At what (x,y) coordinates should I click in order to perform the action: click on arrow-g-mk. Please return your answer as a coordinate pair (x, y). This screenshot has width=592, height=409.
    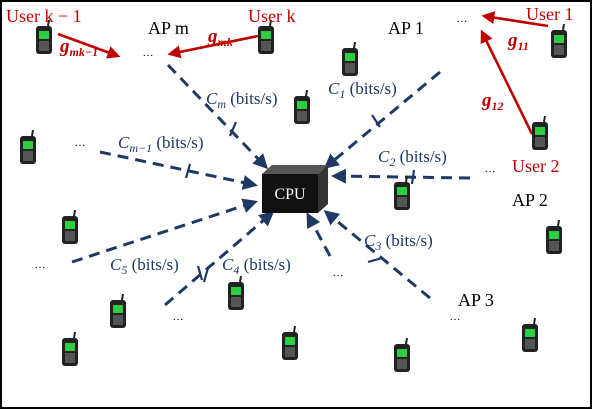
    Looking at the image, I should click on (213, 46).